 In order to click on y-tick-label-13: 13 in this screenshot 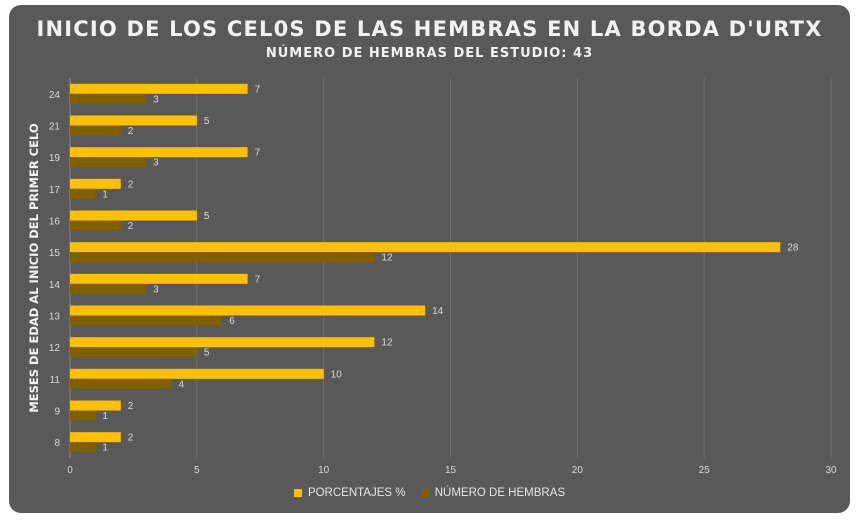, I will do `click(55, 317)`.